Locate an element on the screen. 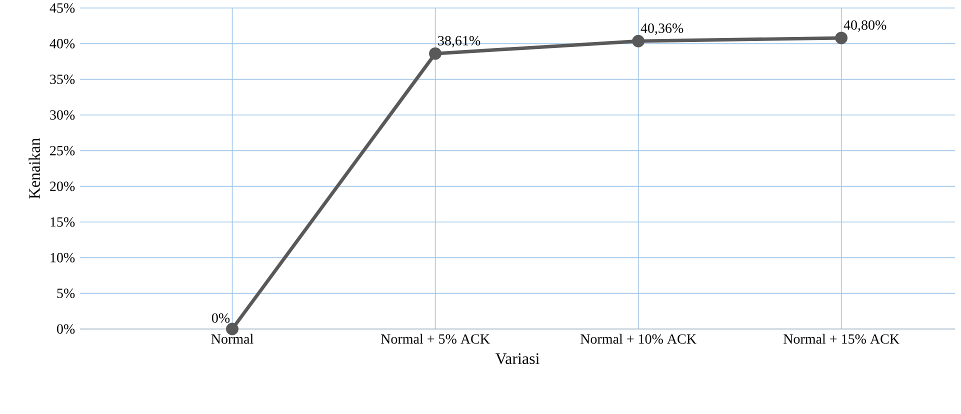  y-tick-label: 5% is located at coordinates (66, 293).